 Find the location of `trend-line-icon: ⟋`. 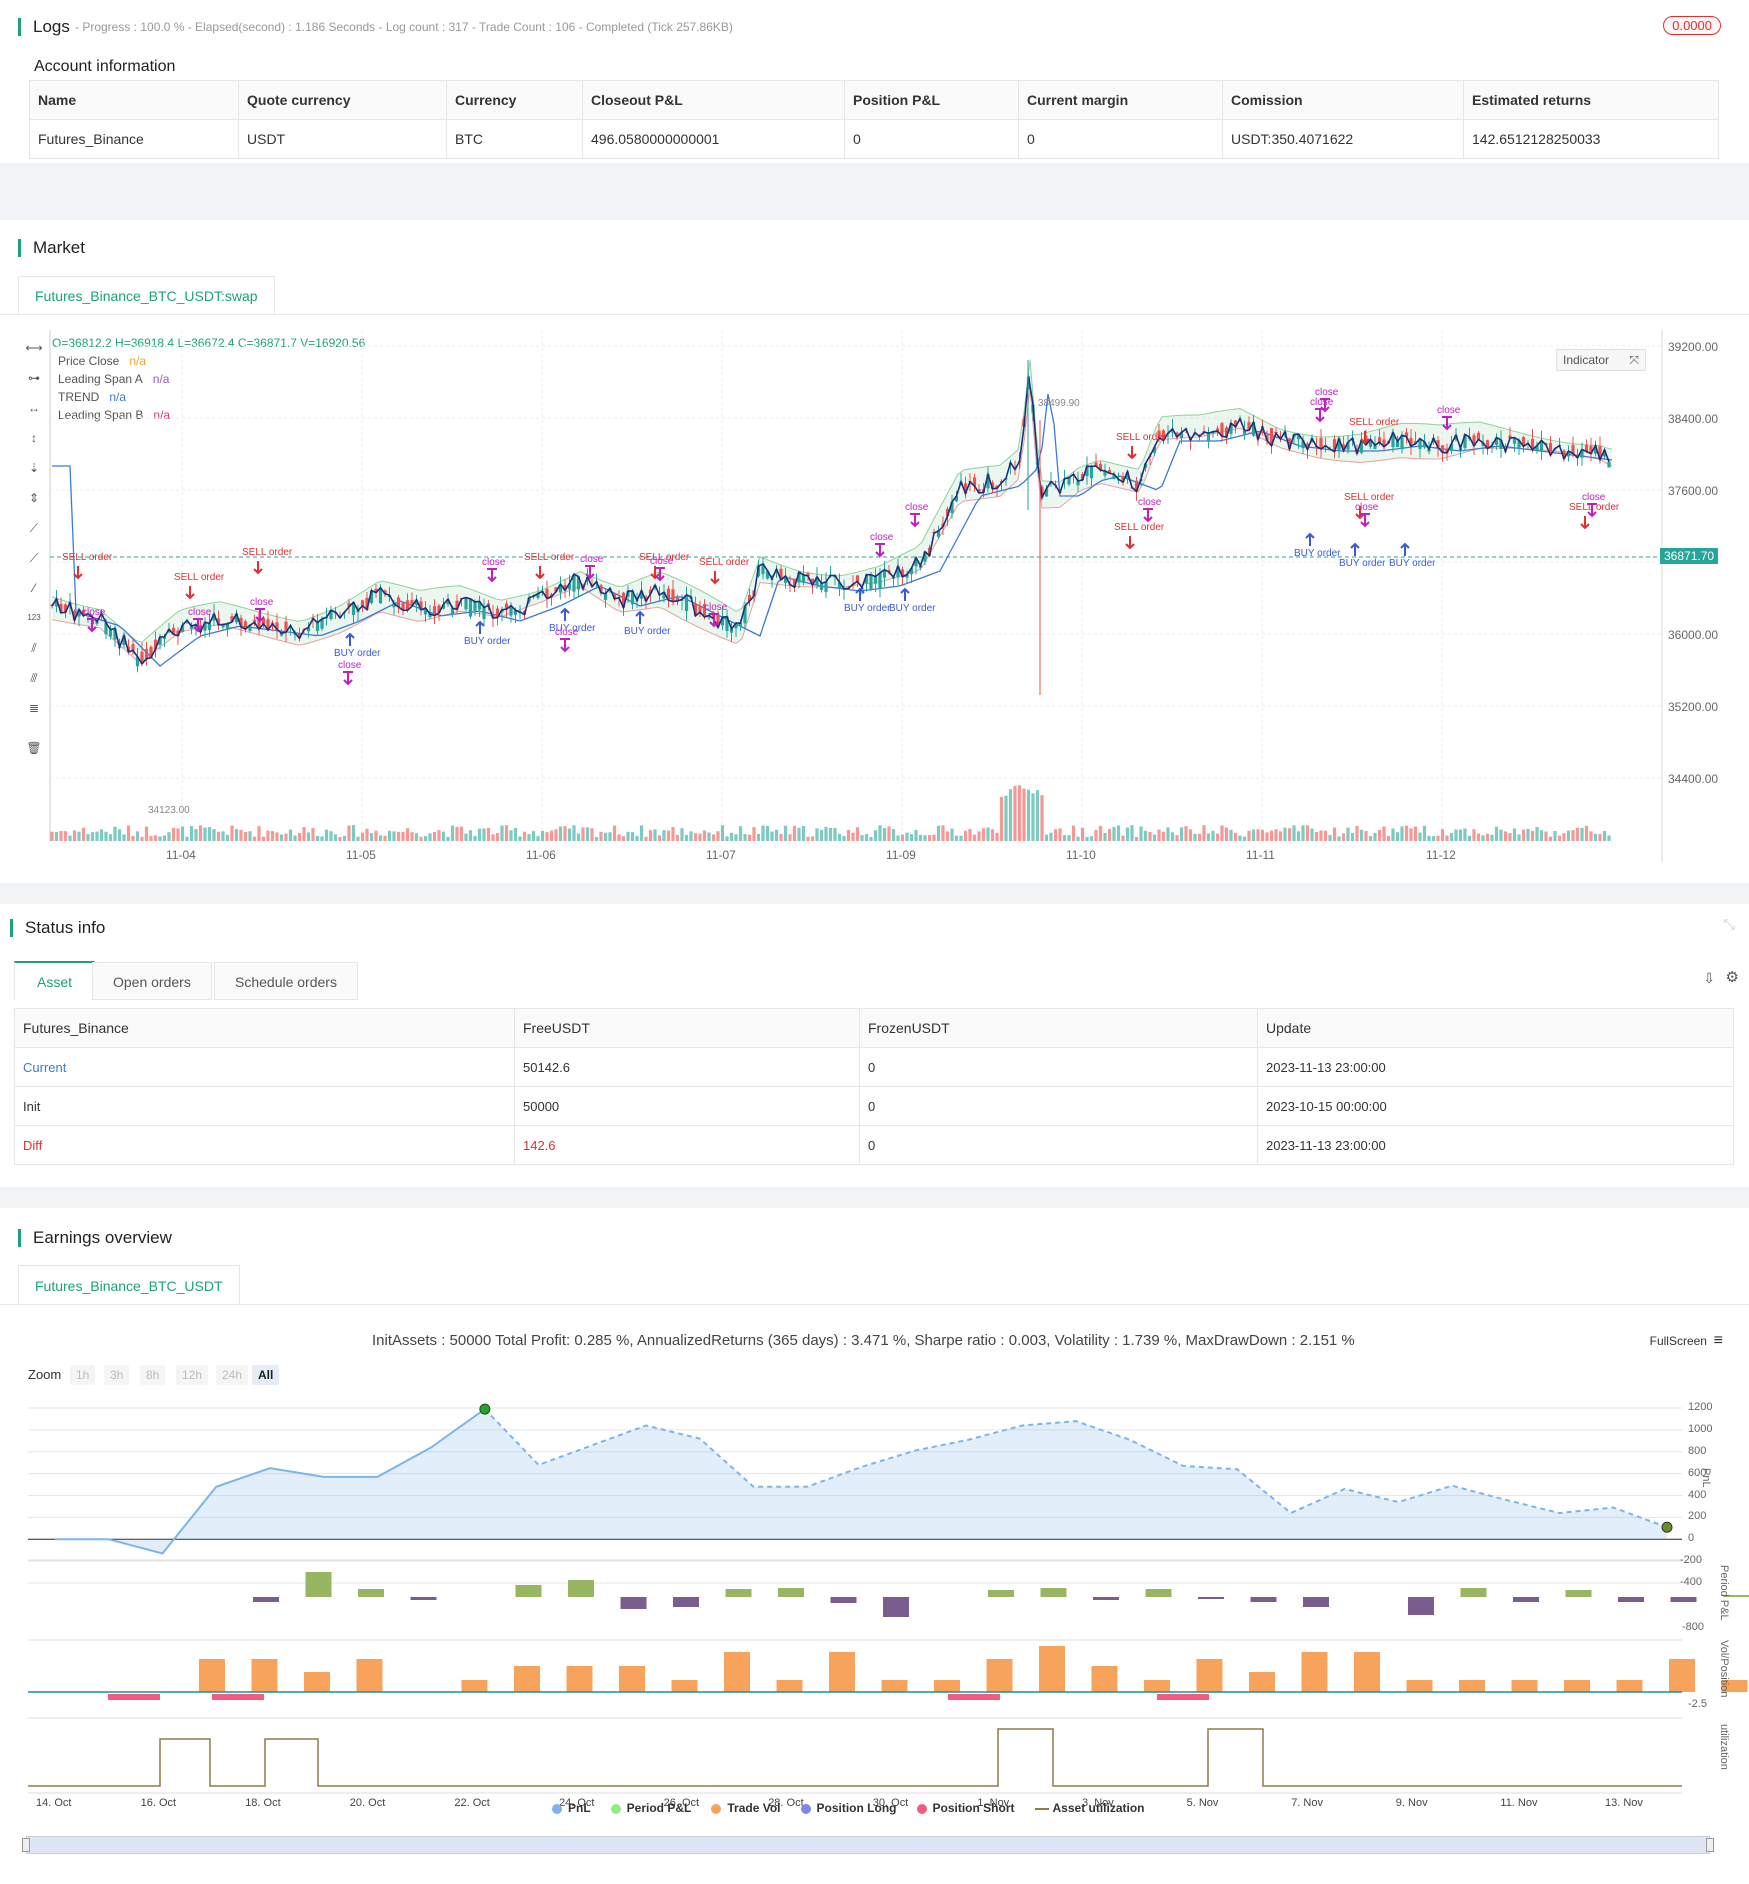

trend-line-icon: ⟋ is located at coordinates (34, 528).